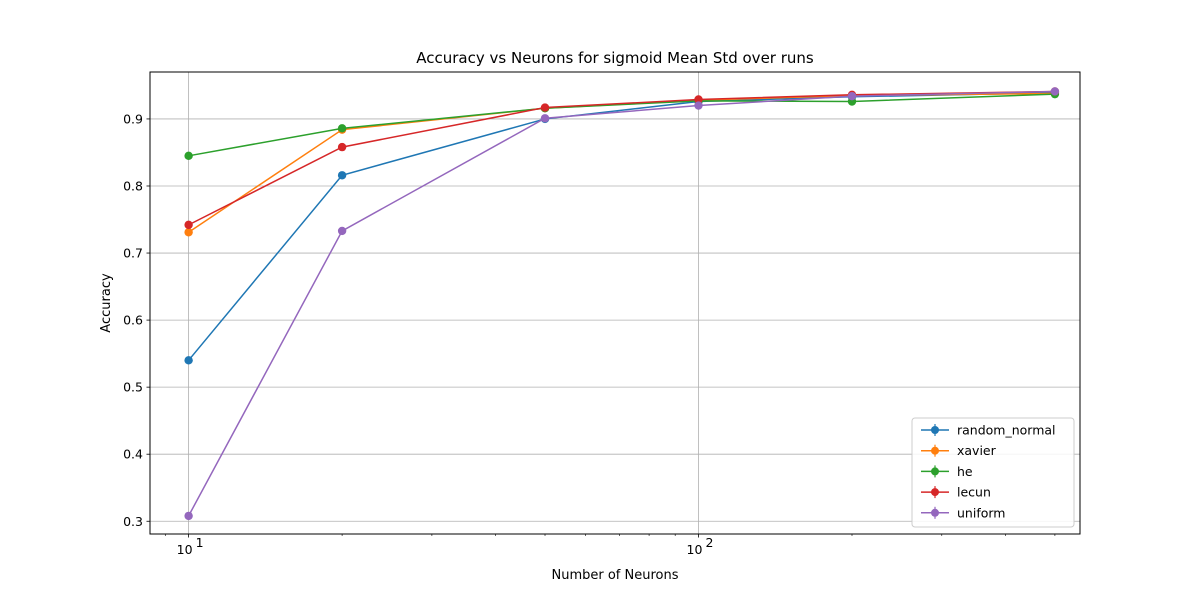 The image size is (1200, 600). Describe the element at coordinates (188, 232) in the screenshot. I see `data-point-xavier` at that location.